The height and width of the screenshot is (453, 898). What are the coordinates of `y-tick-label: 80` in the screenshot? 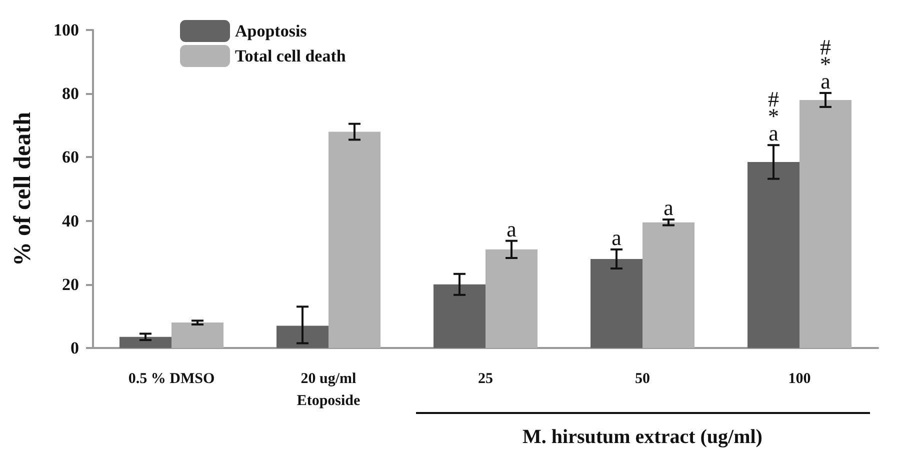 It's located at (70, 94).